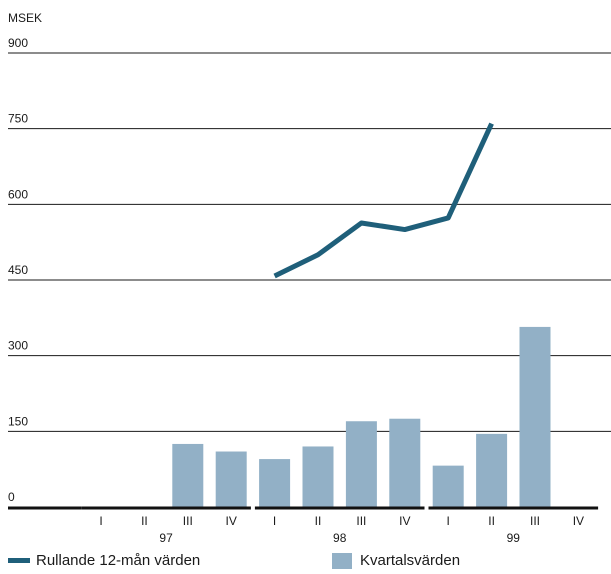 Image resolution: width=611 pixels, height=574 pixels. I want to click on line-series-path, so click(383, 200).